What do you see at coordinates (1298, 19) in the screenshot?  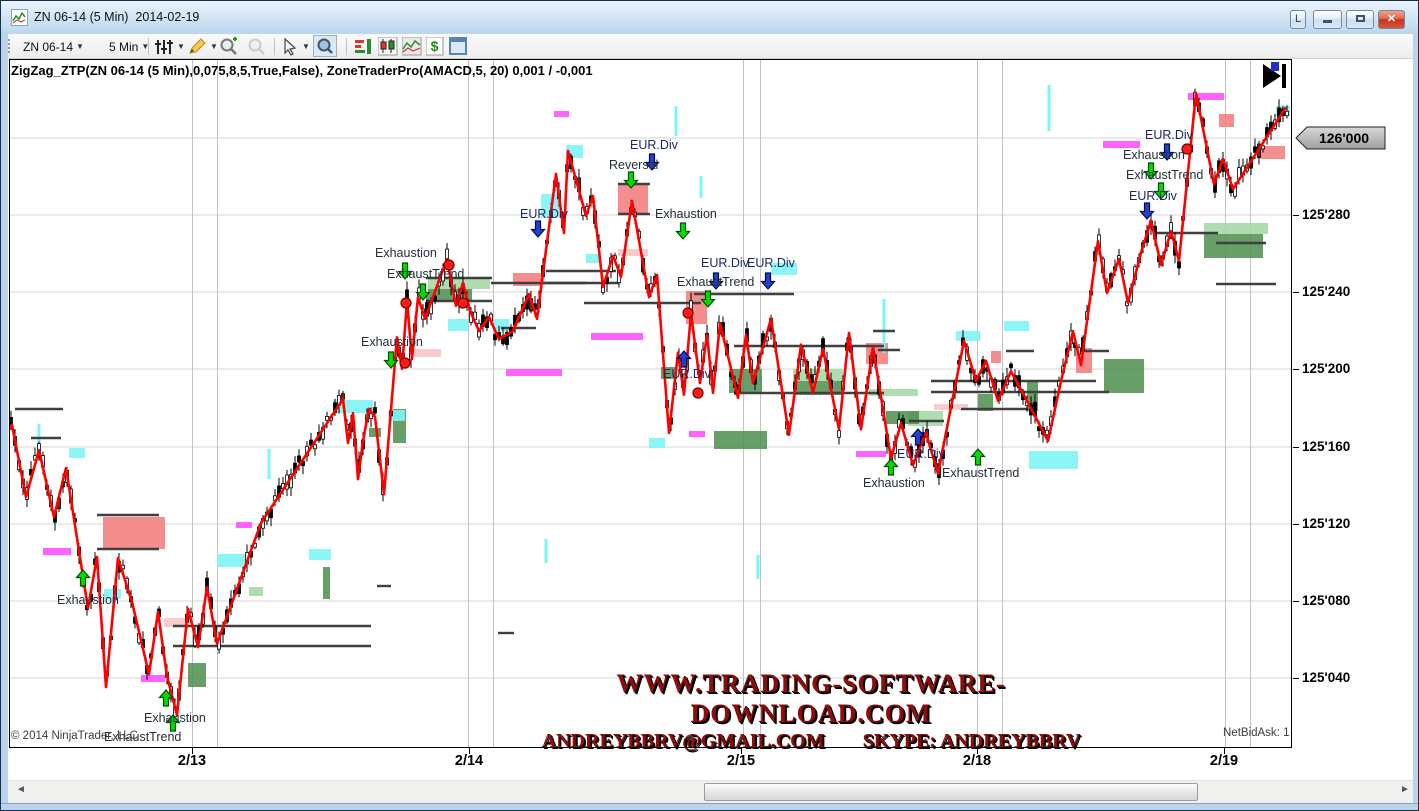 I see `lock-button: L` at bounding box center [1298, 19].